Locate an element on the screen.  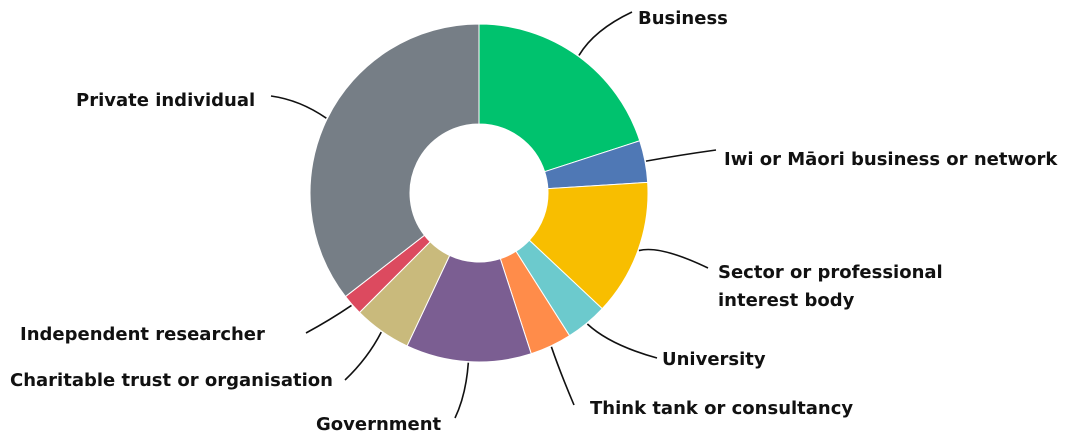
label-iwi-or-maori-business-or-network: Iwi or Māori business or network is located at coordinates (891, 159).